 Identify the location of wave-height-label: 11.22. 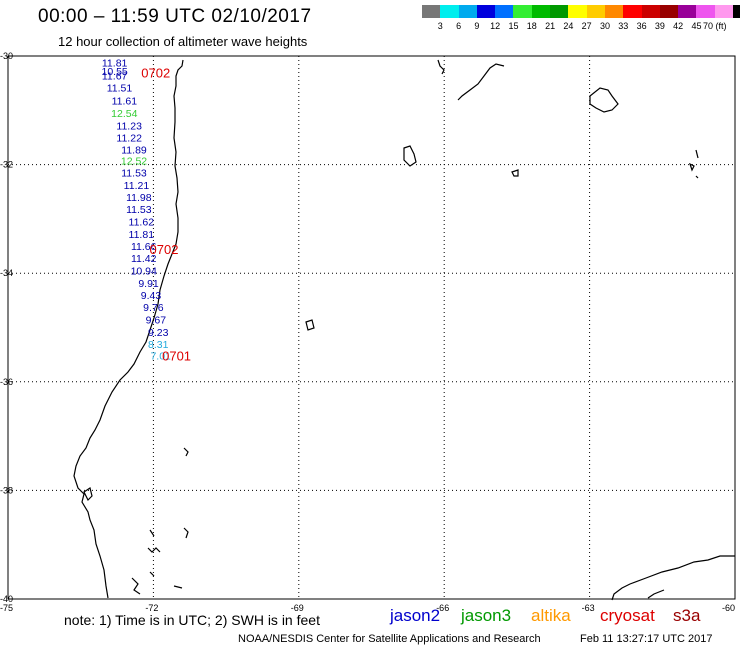
(129, 138).